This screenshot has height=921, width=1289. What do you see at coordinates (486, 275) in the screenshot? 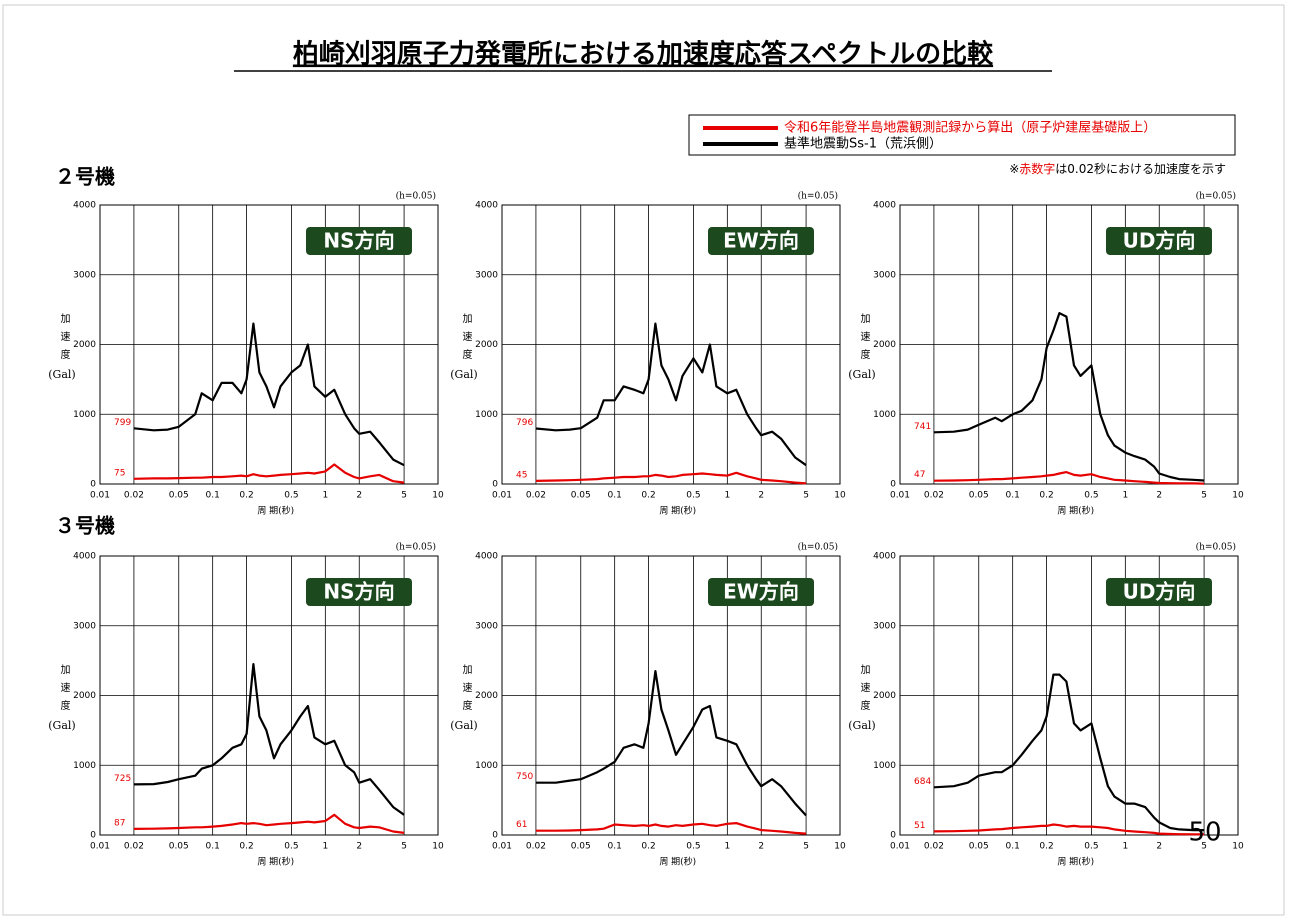
I see `y-tick-label: 3000` at bounding box center [486, 275].